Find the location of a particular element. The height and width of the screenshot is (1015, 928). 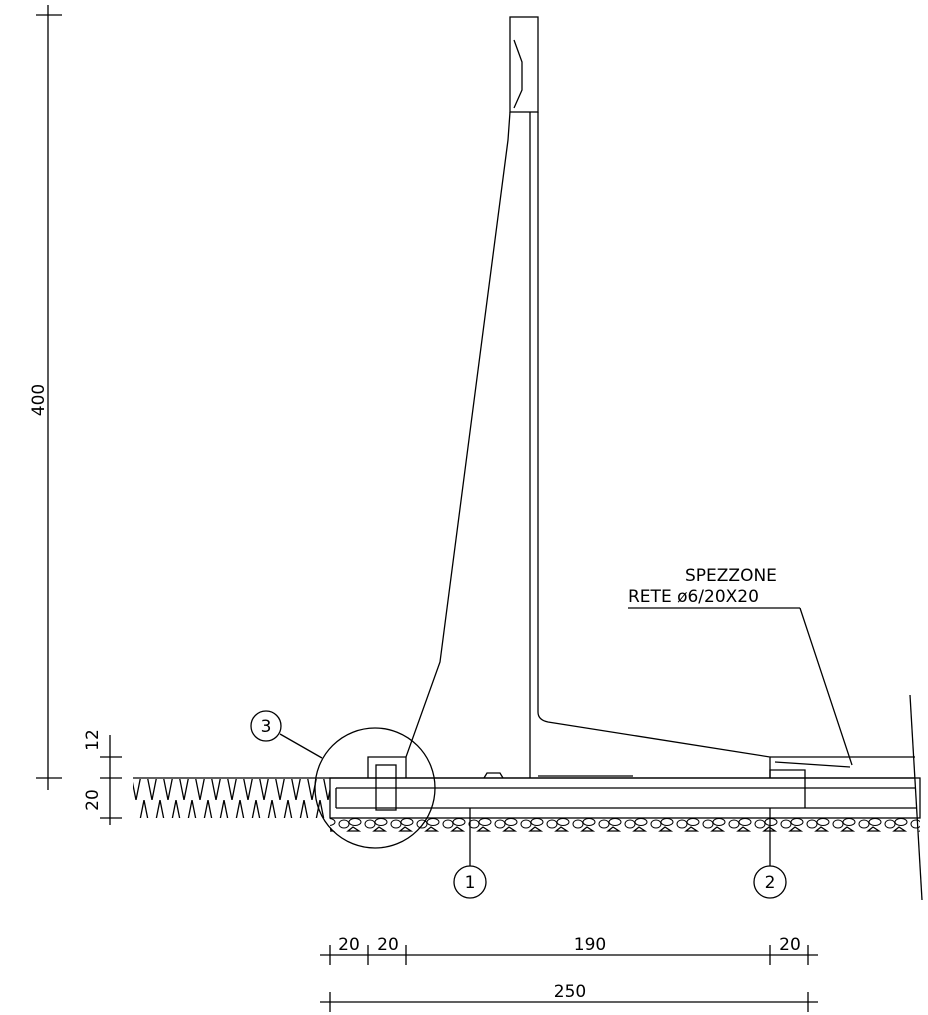

callout-label: 1 is located at coordinates (470, 883).